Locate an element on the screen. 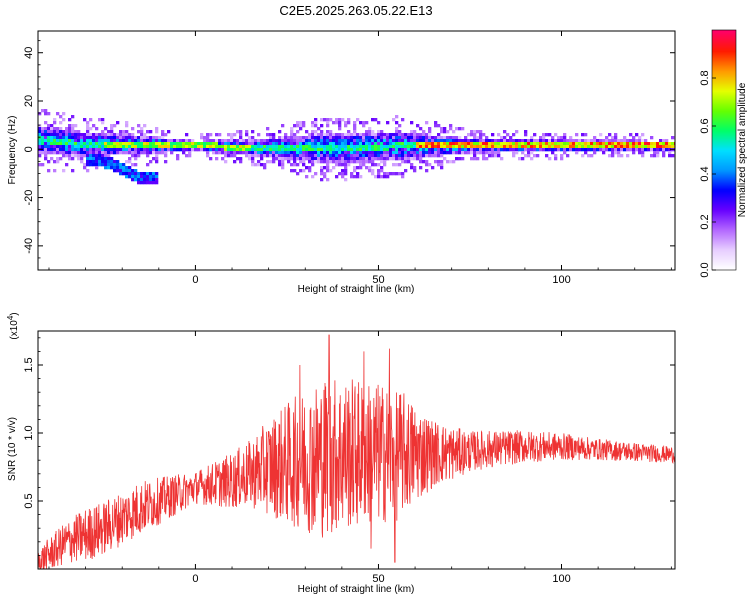  colorbar-tick-label: 0.0 is located at coordinates (705, 269).